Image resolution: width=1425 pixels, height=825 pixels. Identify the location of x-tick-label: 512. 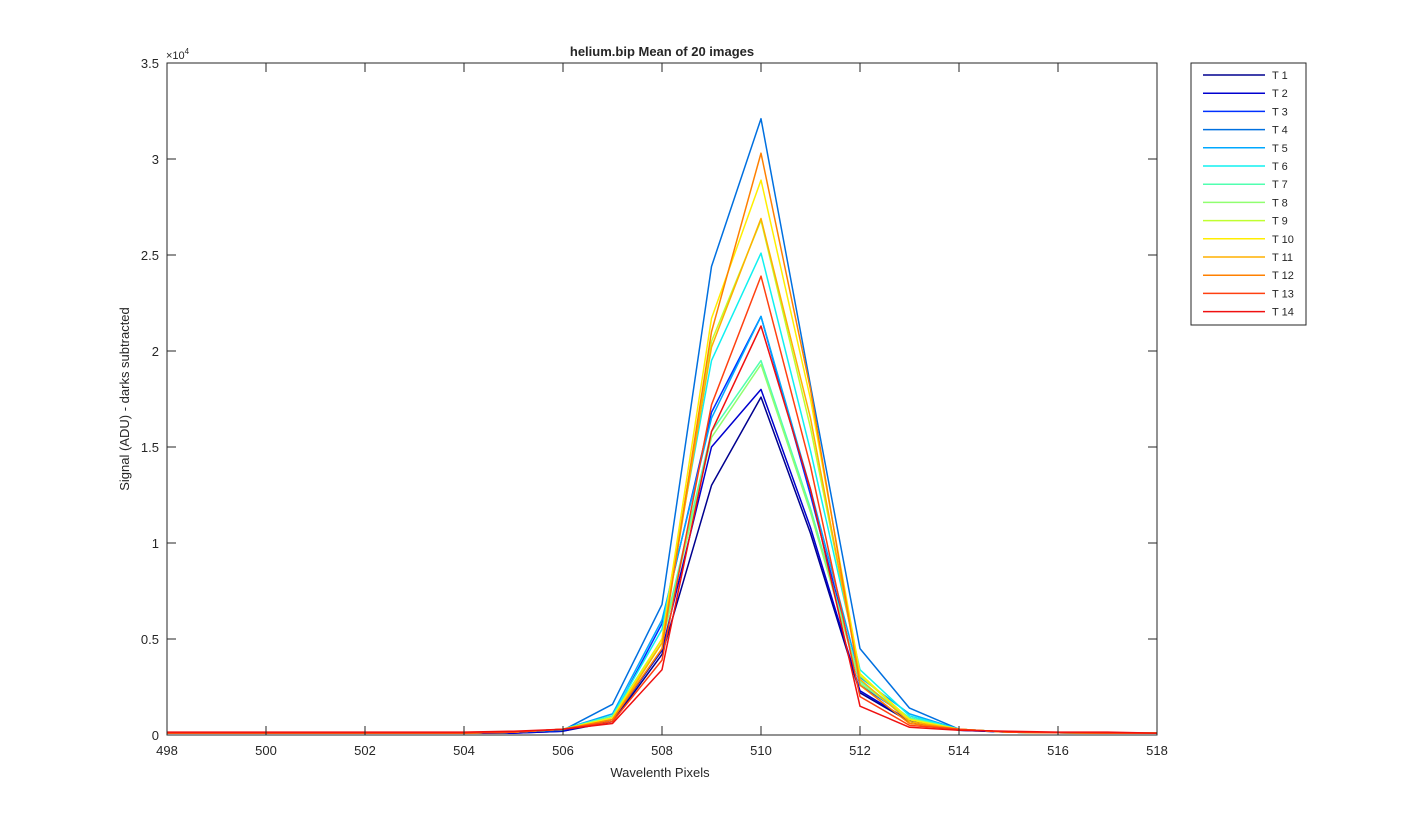
(860, 750).